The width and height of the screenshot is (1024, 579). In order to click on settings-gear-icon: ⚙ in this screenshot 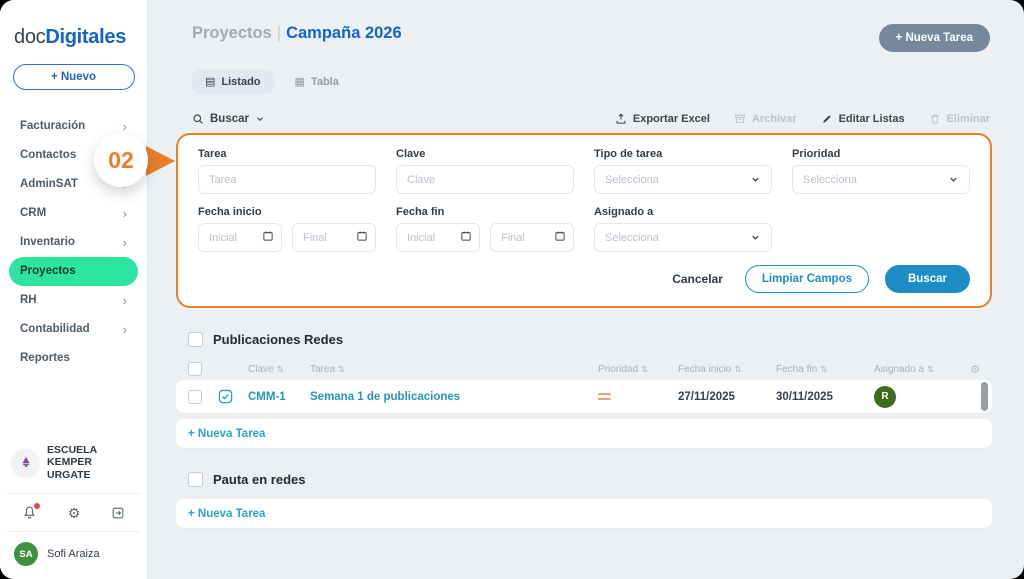, I will do `click(74, 512)`.